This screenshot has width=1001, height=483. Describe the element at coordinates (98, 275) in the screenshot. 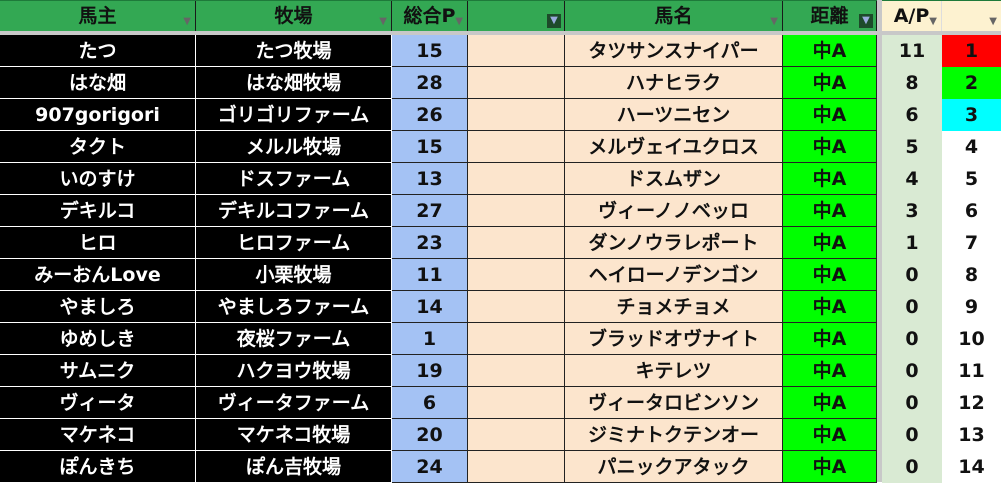

I see `cell-owner: みーおんLove` at that location.